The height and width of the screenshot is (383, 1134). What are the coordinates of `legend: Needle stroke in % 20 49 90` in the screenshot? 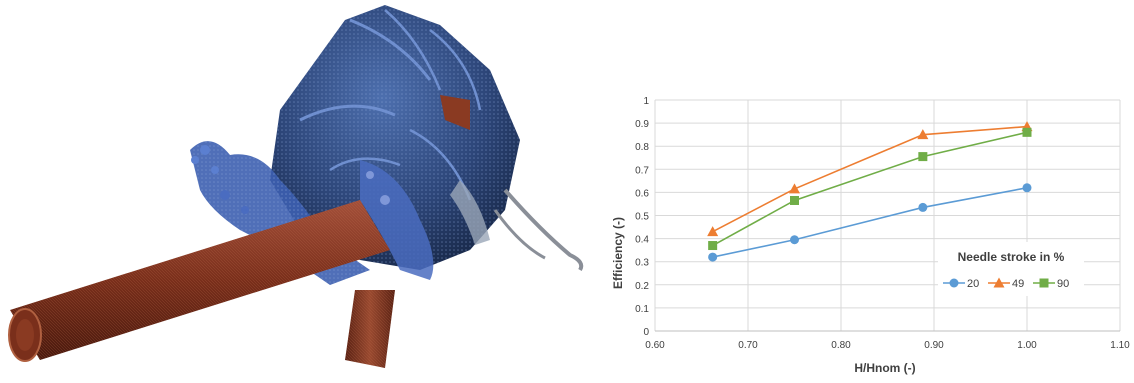 It's located at (1011, 269).